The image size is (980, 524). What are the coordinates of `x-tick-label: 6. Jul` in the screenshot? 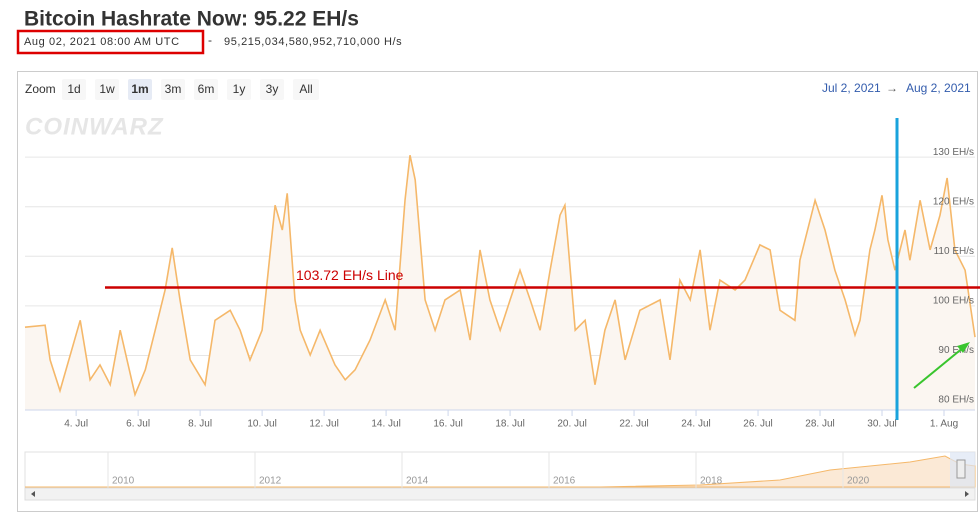 It's located at (138, 424).